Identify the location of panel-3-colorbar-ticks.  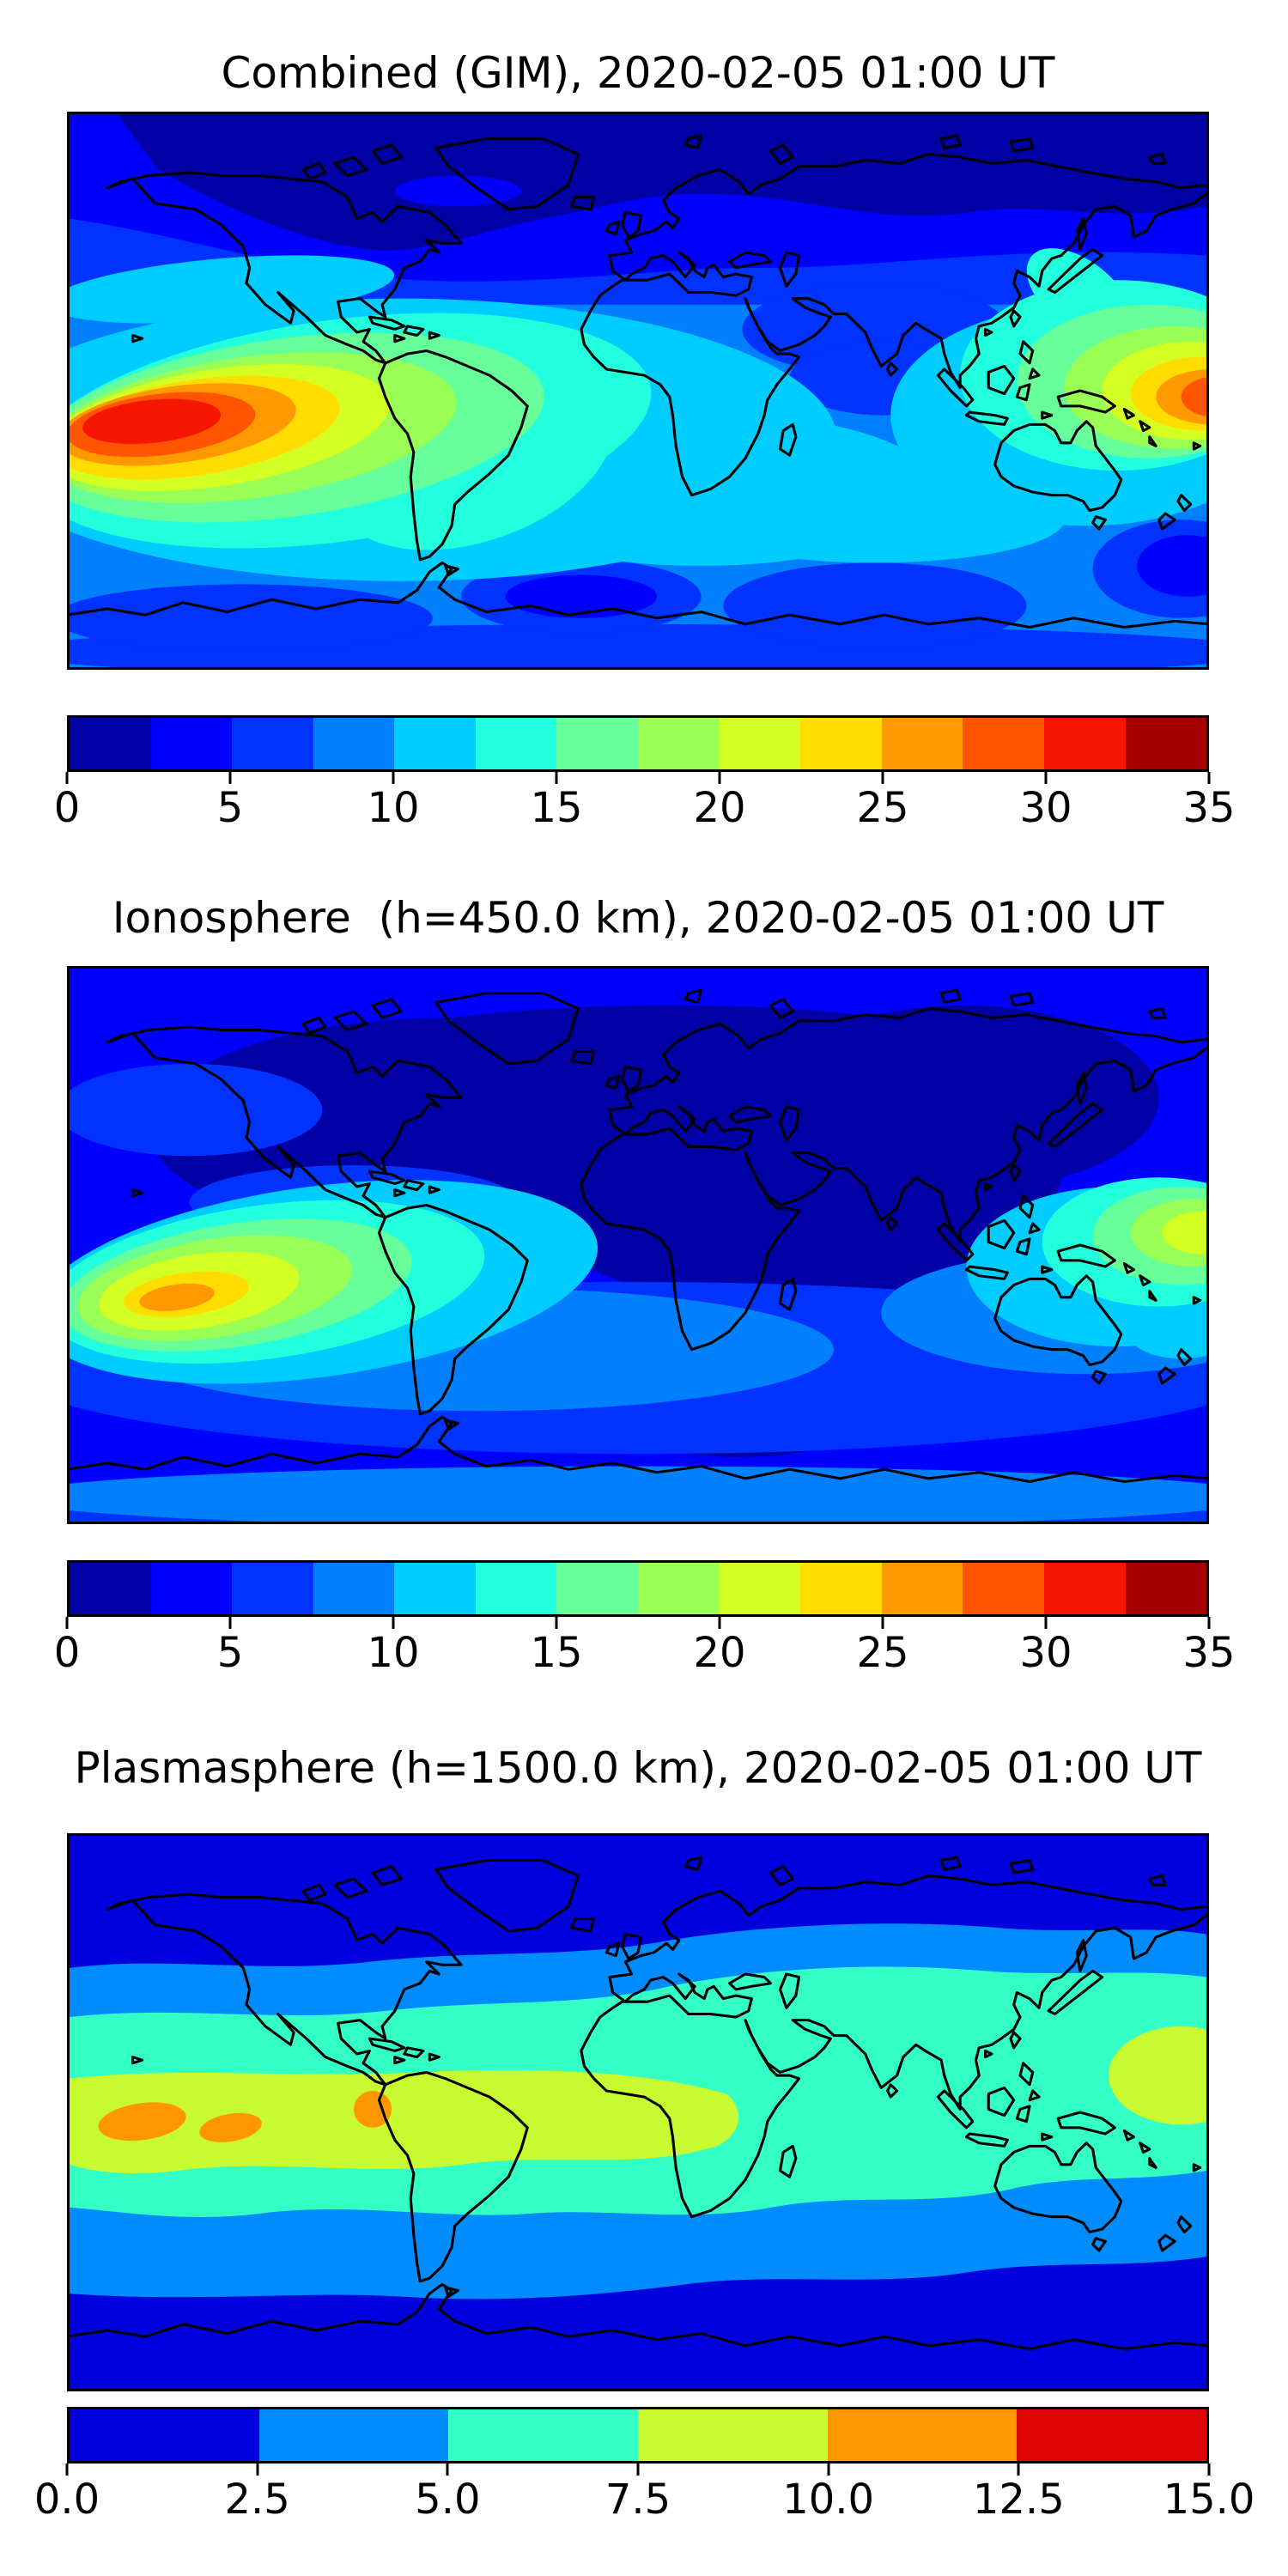
(638, 2470).